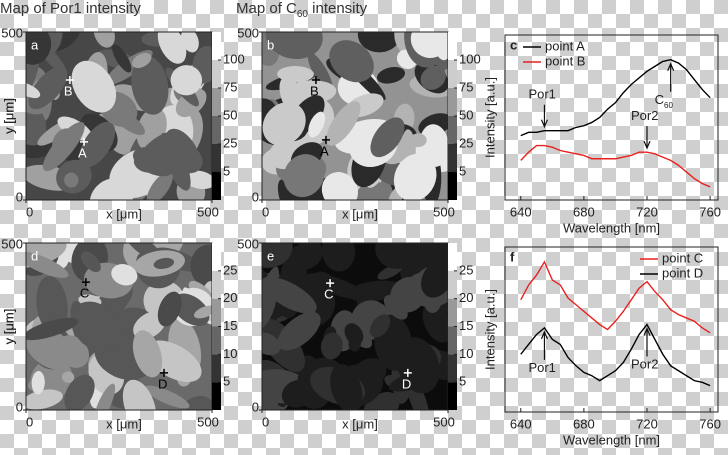 This screenshot has width=728, height=455. I want to click on title: Map of C60 intensity, so click(302, 10).